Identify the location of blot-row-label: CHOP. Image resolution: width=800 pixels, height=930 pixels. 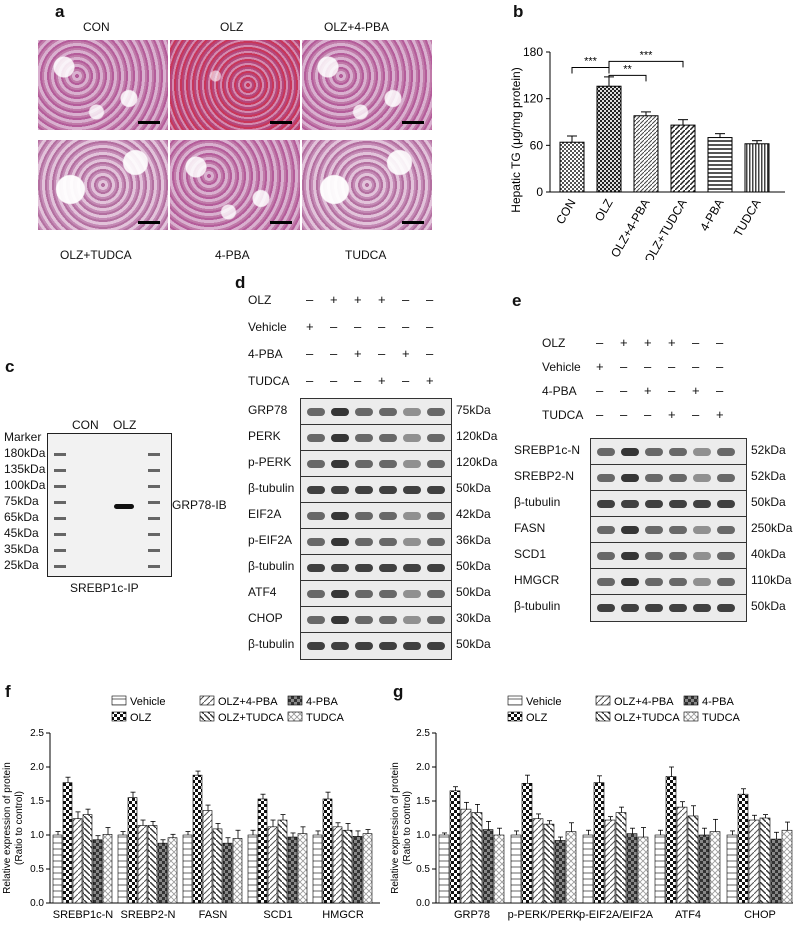
(265, 618).